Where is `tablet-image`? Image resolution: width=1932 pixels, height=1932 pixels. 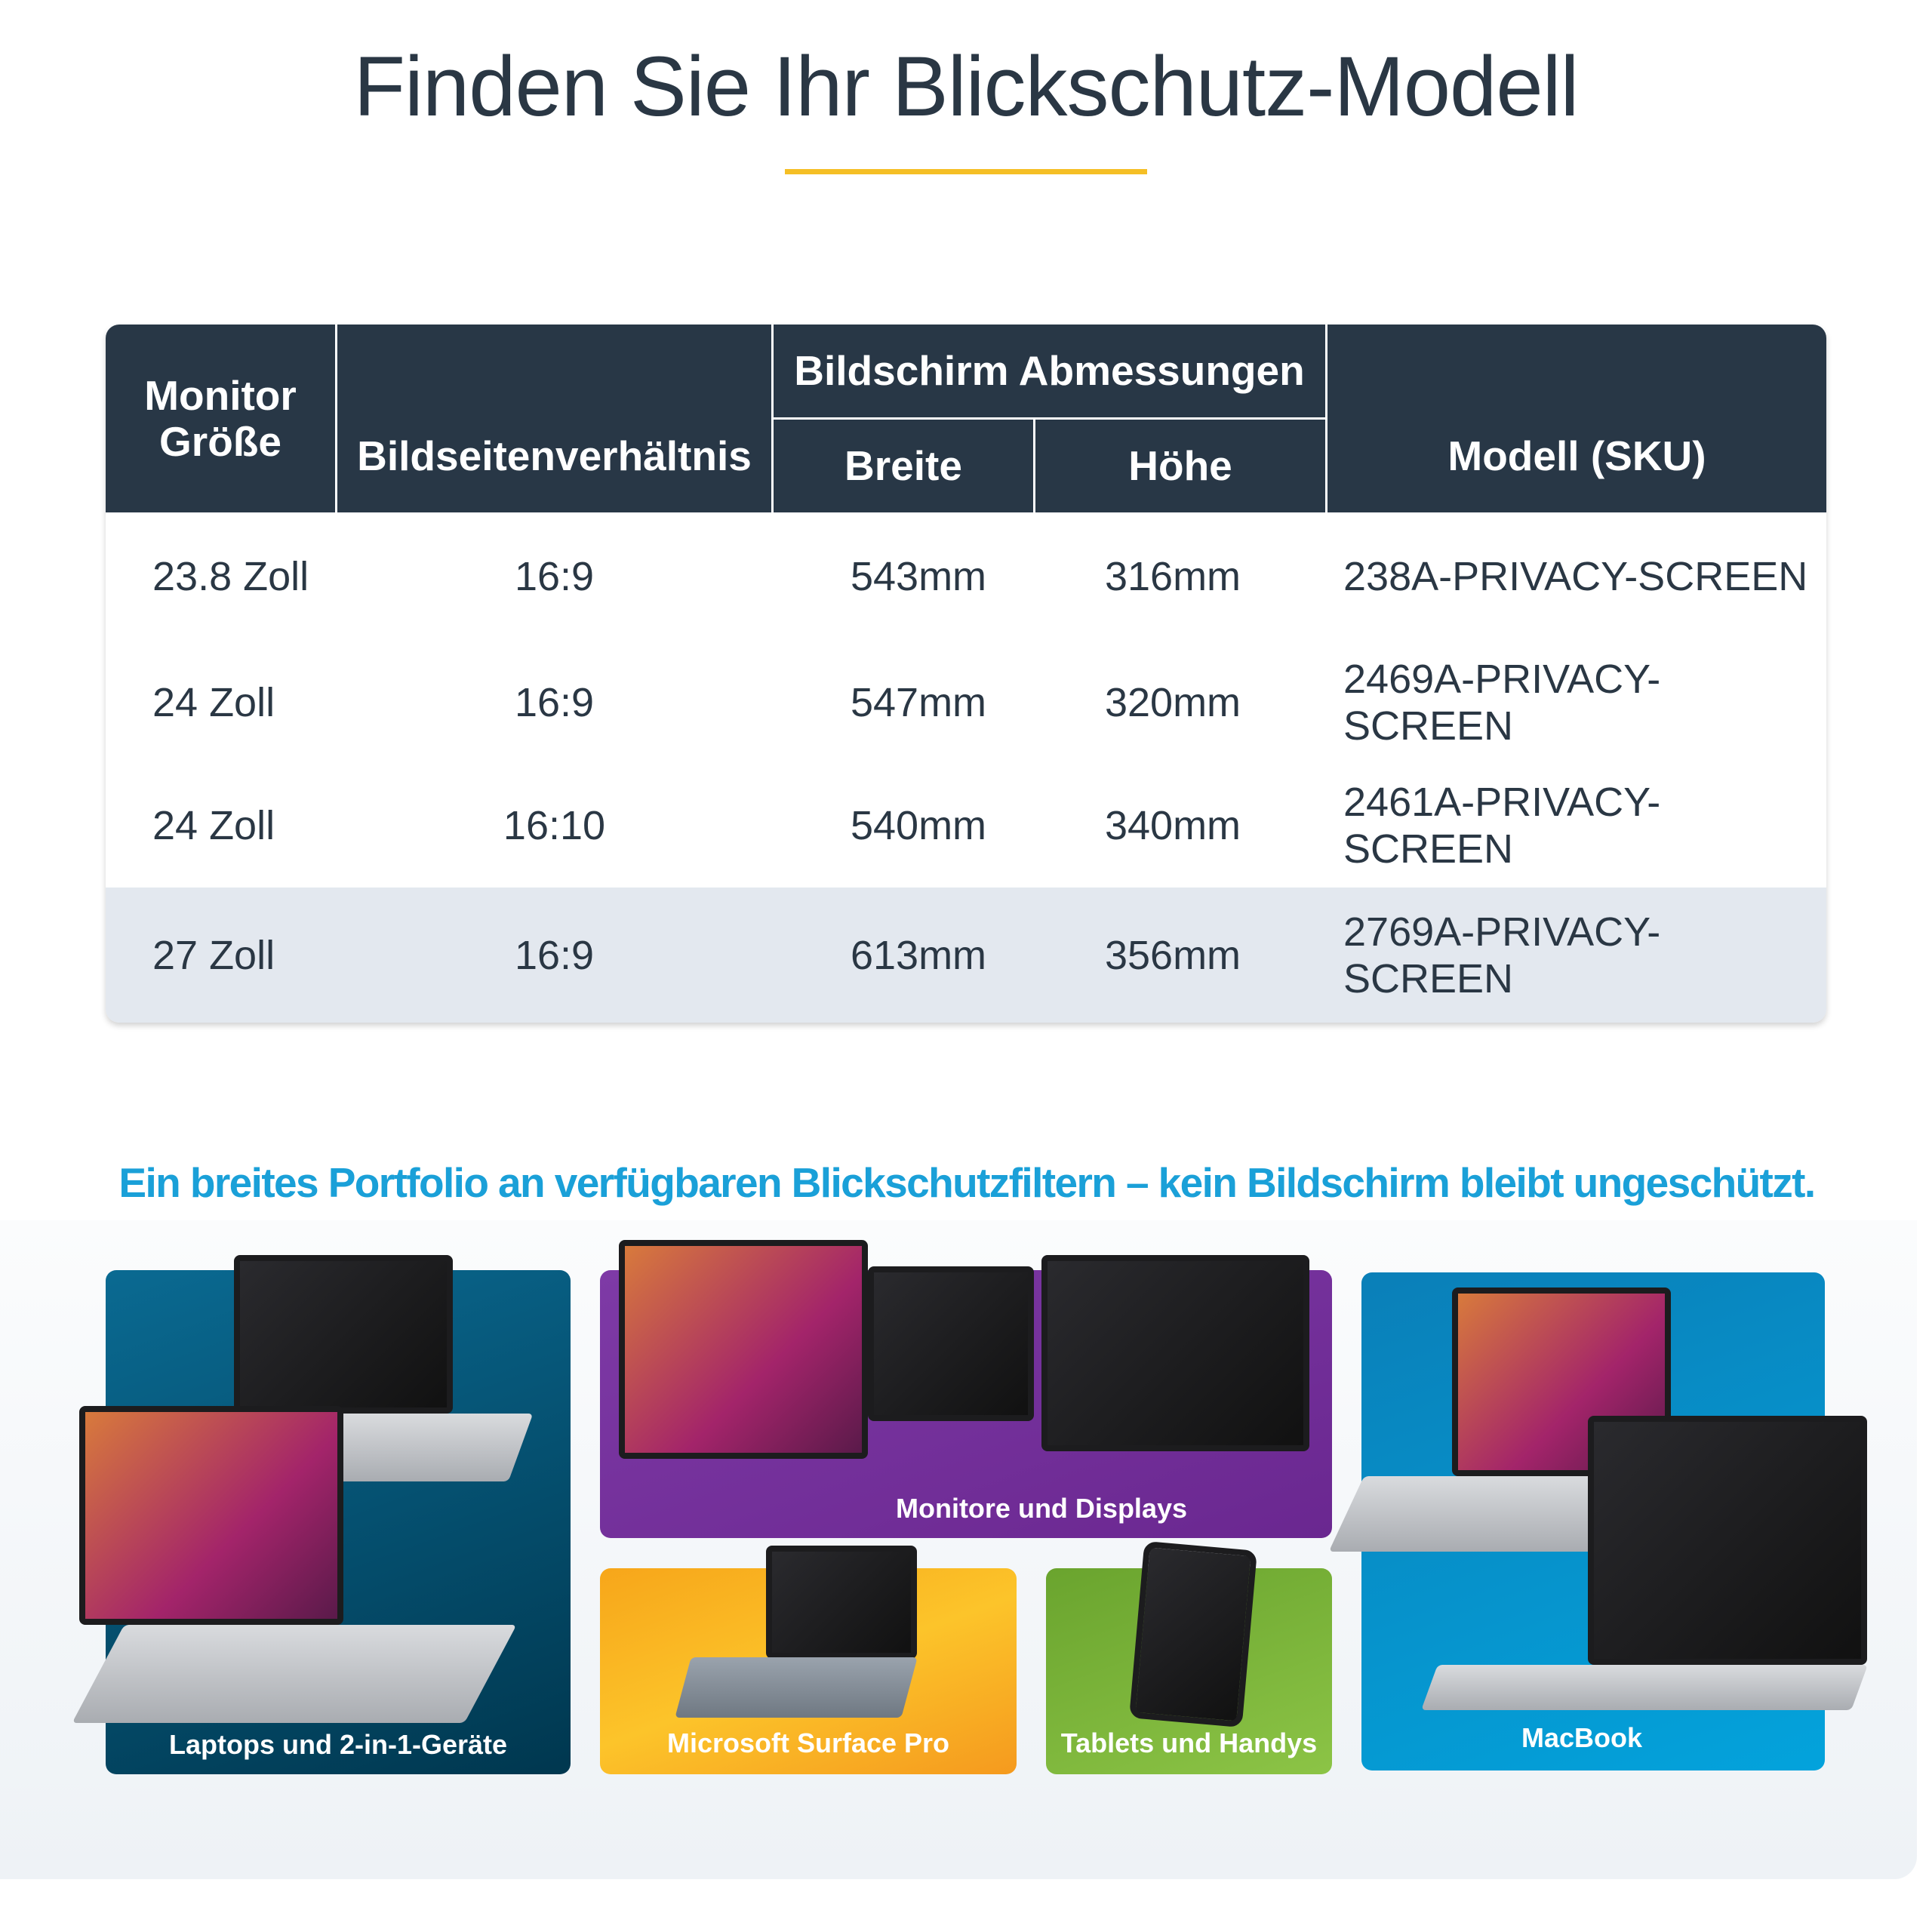 tablet-image is located at coordinates (1193, 1634).